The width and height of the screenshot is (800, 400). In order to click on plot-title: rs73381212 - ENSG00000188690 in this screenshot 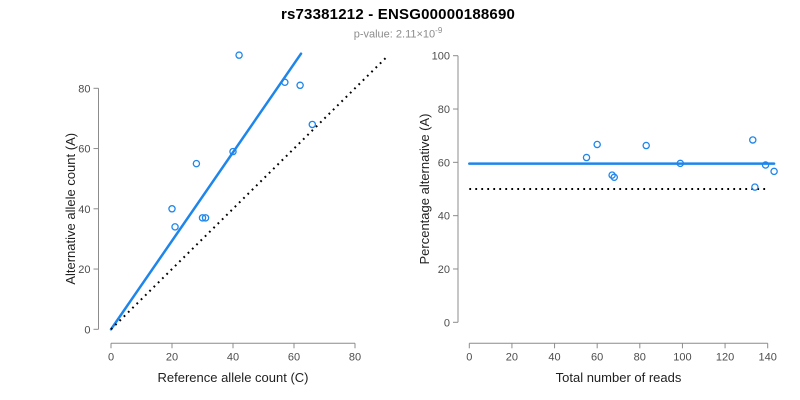, I will do `click(398, 14)`.